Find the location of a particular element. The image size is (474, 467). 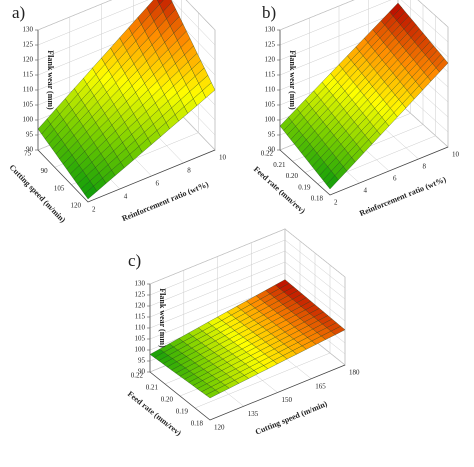

x-tick-label: 90 is located at coordinates (45, 171).